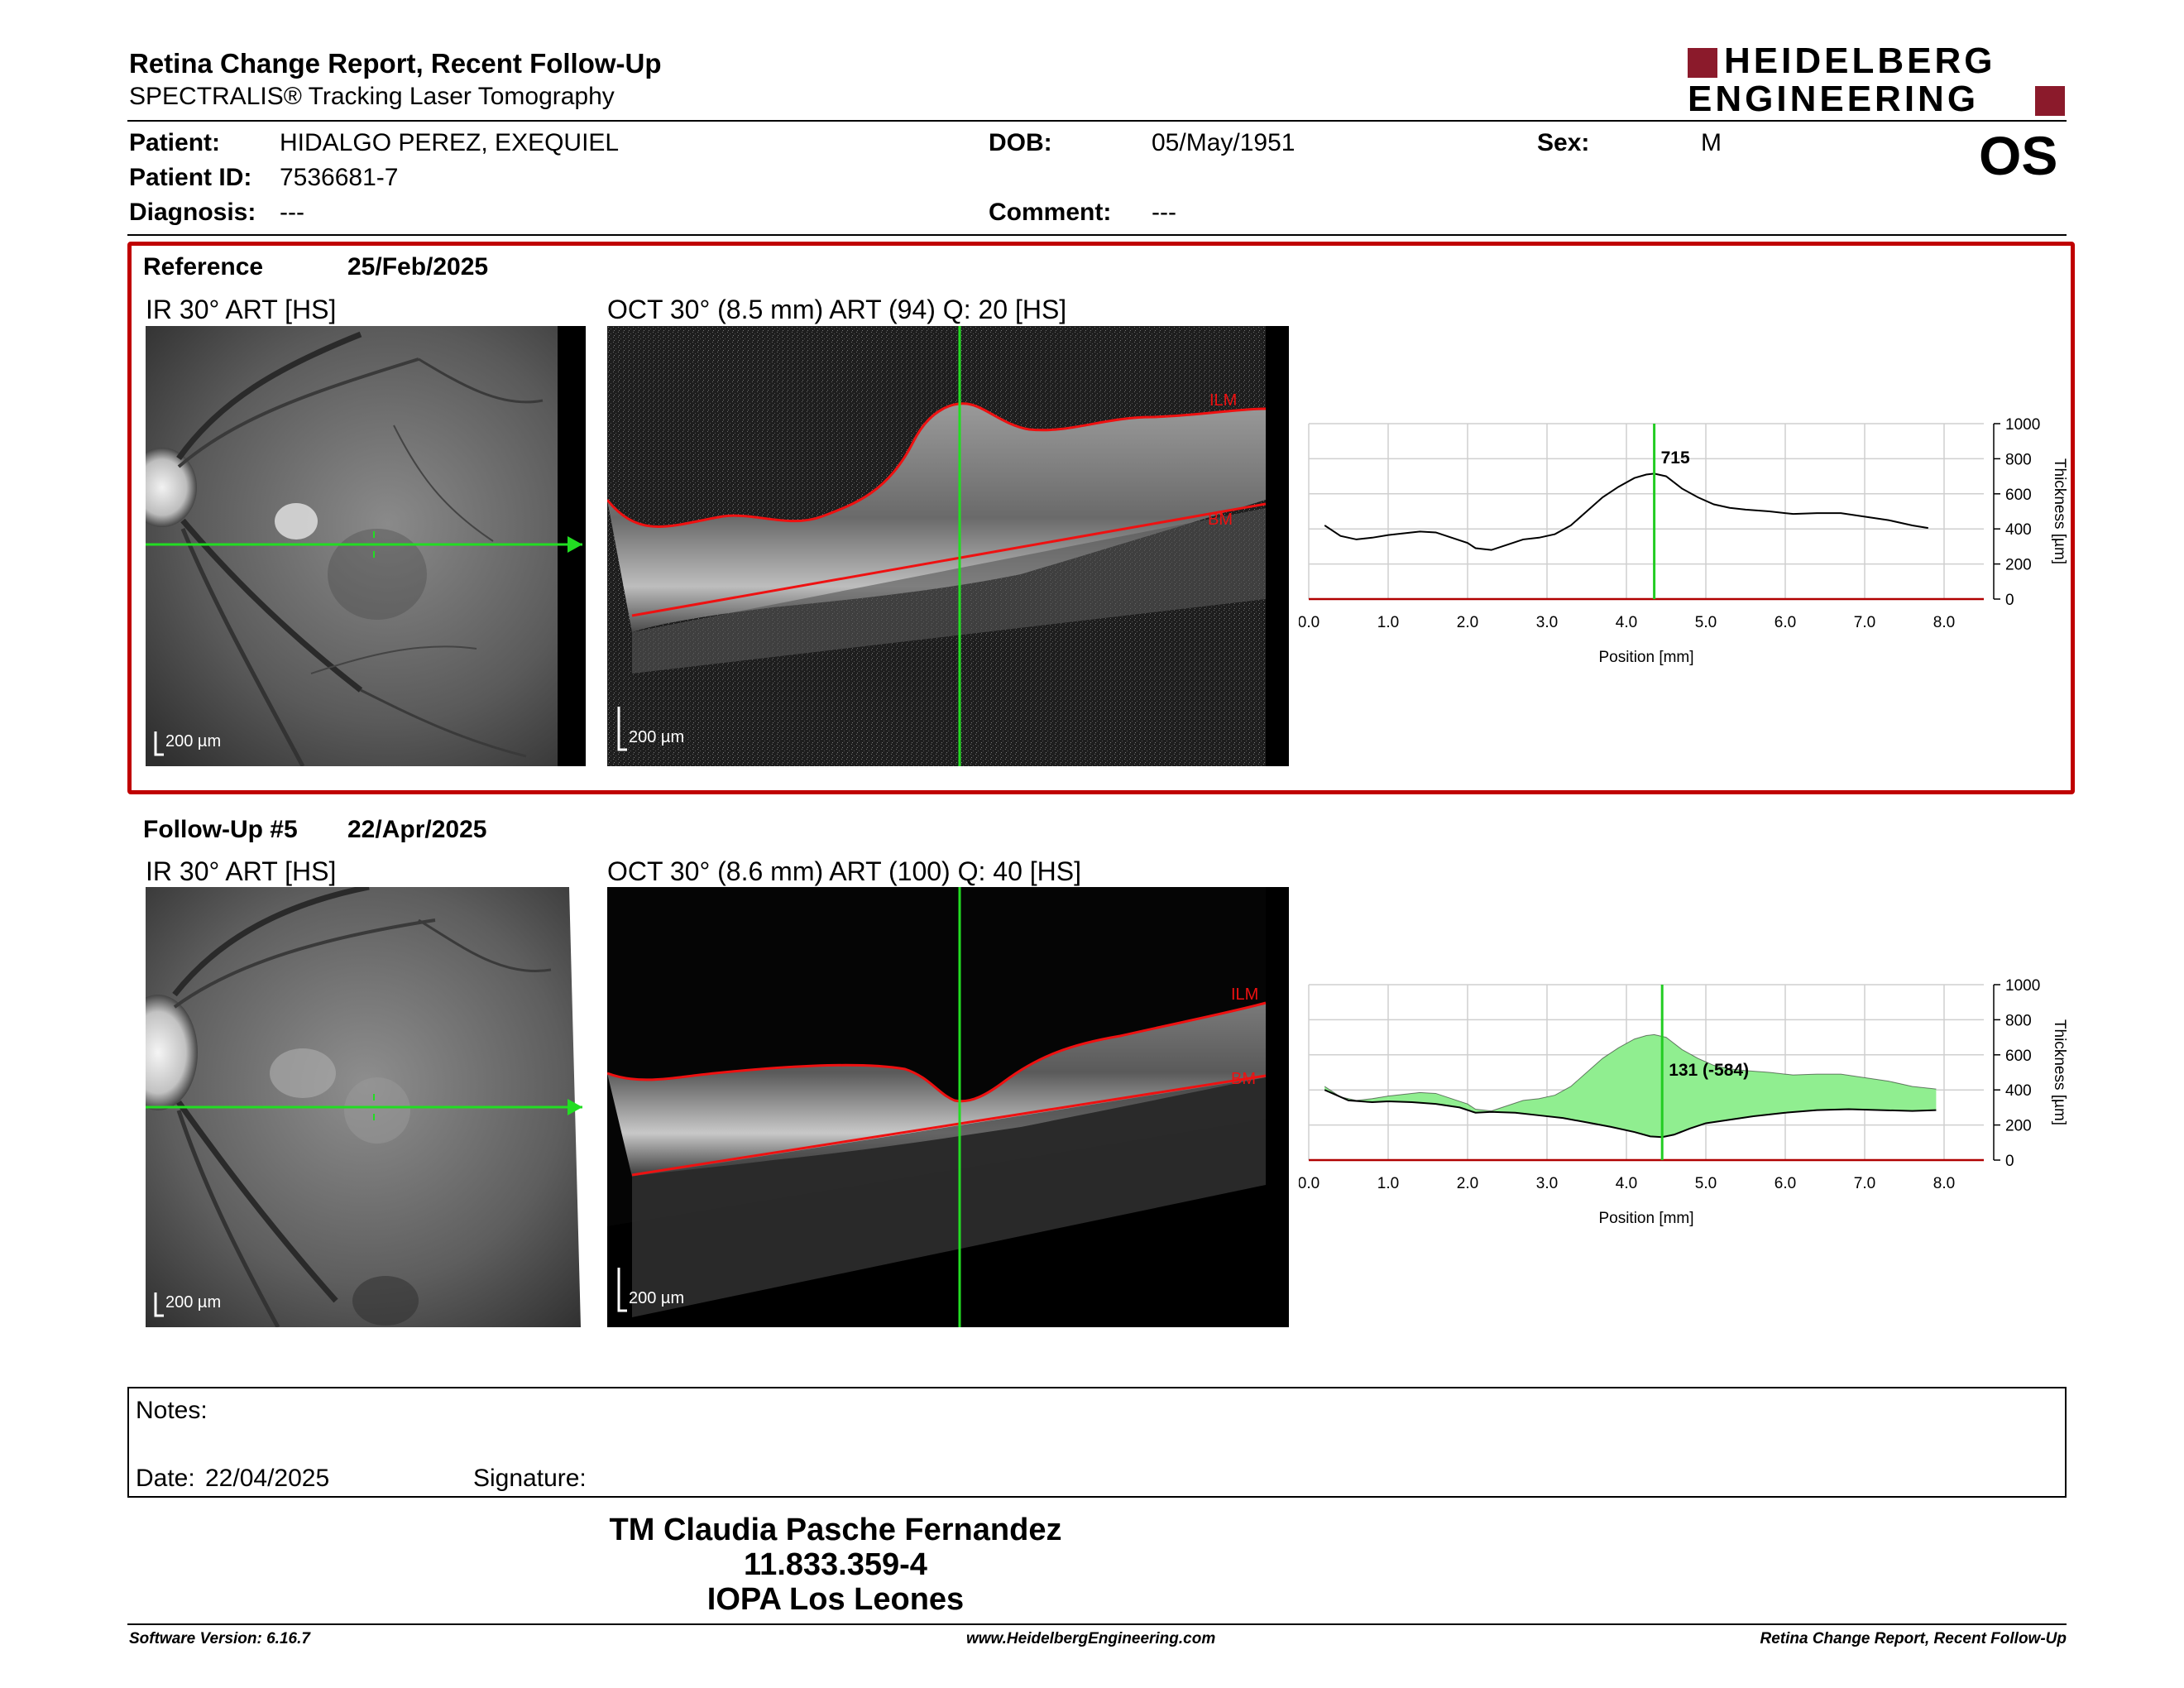  What do you see at coordinates (1050, 212) in the screenshot?
I see `comment-label: Comment:` at bounding box center [1050, 212].